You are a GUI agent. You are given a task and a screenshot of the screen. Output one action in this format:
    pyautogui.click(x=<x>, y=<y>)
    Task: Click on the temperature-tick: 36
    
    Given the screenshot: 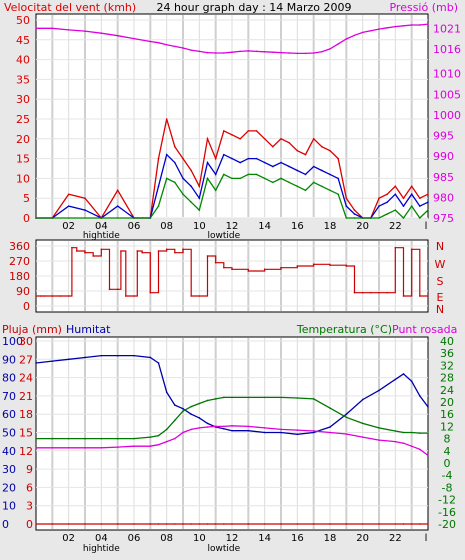 What is the action you would take?
    pyautogui.click(x=447, y=353)
    